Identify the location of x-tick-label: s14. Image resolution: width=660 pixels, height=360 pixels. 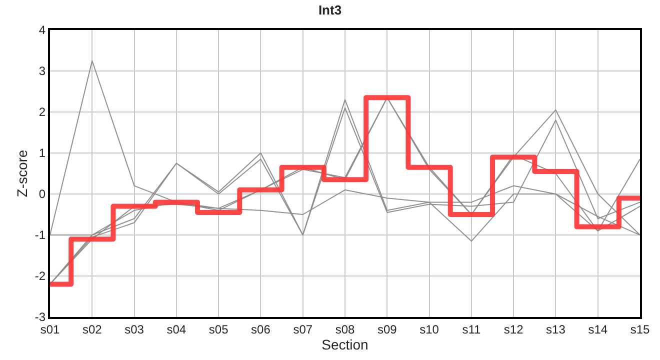
(598, 329).